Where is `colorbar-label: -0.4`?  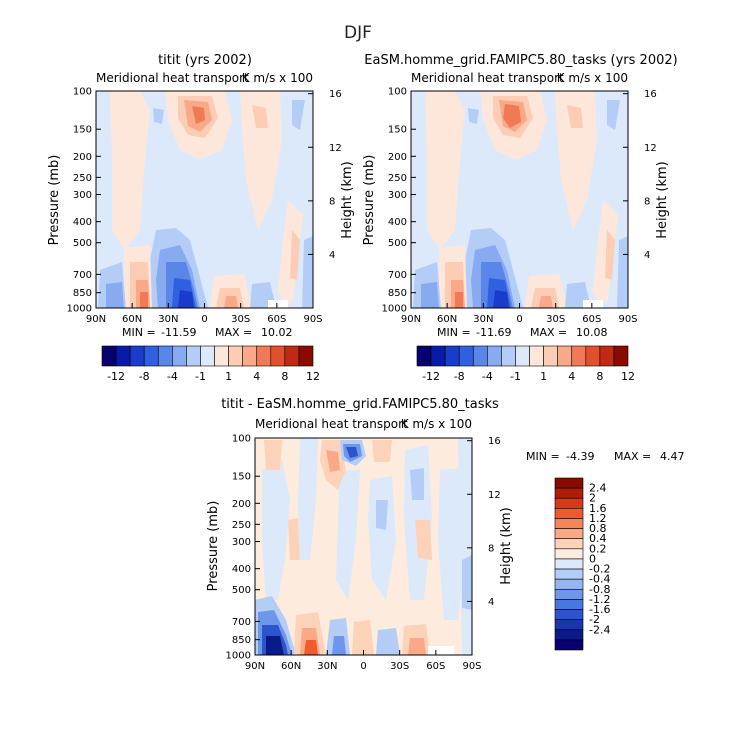 colorbar-label: -0.4 is located at coordinates (599, 579).